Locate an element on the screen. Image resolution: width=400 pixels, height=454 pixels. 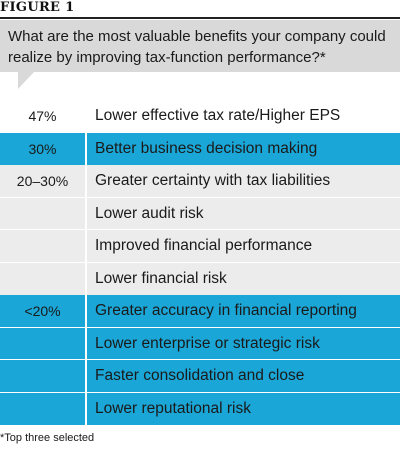
table-row: 47% Lower effective tax rate/Higher EPS is located at coordinates (200, 116).